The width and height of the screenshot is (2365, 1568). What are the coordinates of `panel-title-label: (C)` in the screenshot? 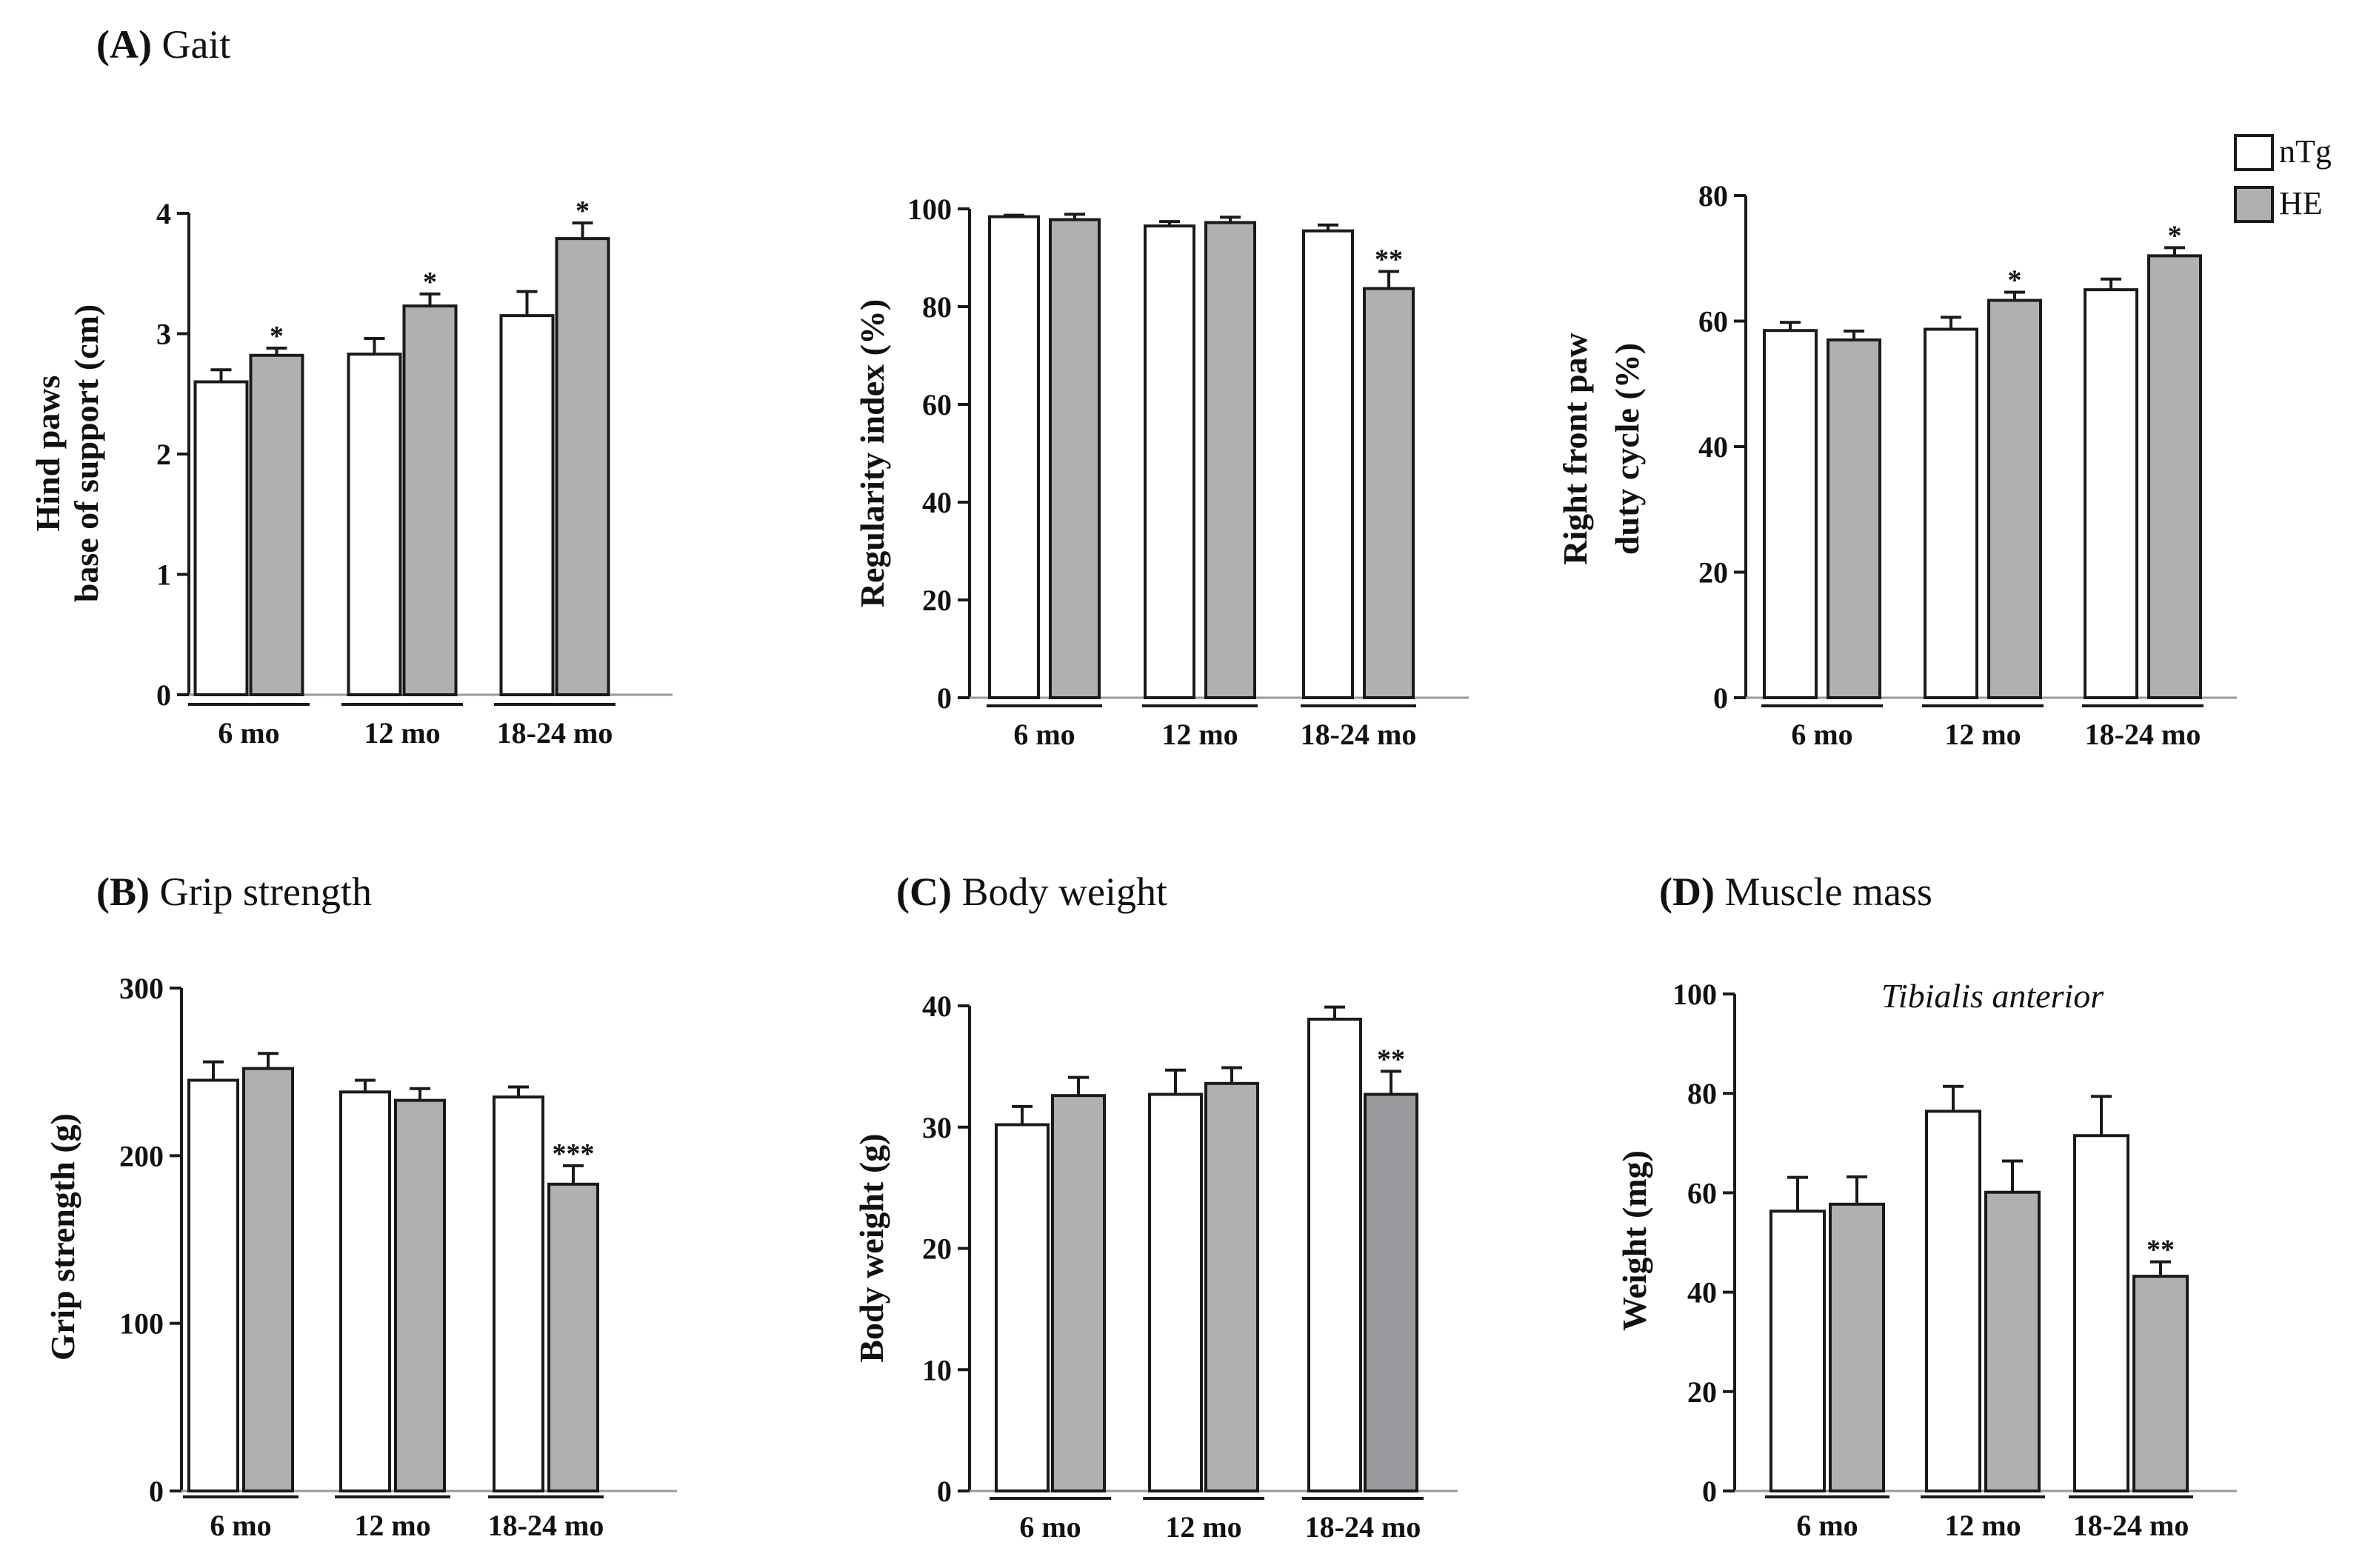 It's located at (924, 892).